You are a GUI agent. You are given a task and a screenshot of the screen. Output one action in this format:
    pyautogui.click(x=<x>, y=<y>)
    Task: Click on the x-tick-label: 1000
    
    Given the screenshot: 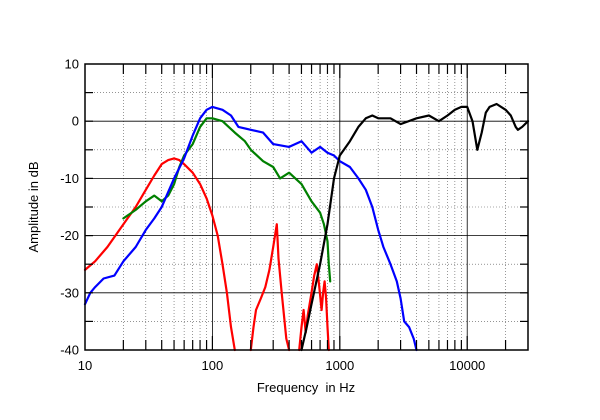 What is the action you would take?
    pyautogui.click(x=339, y=365)
    